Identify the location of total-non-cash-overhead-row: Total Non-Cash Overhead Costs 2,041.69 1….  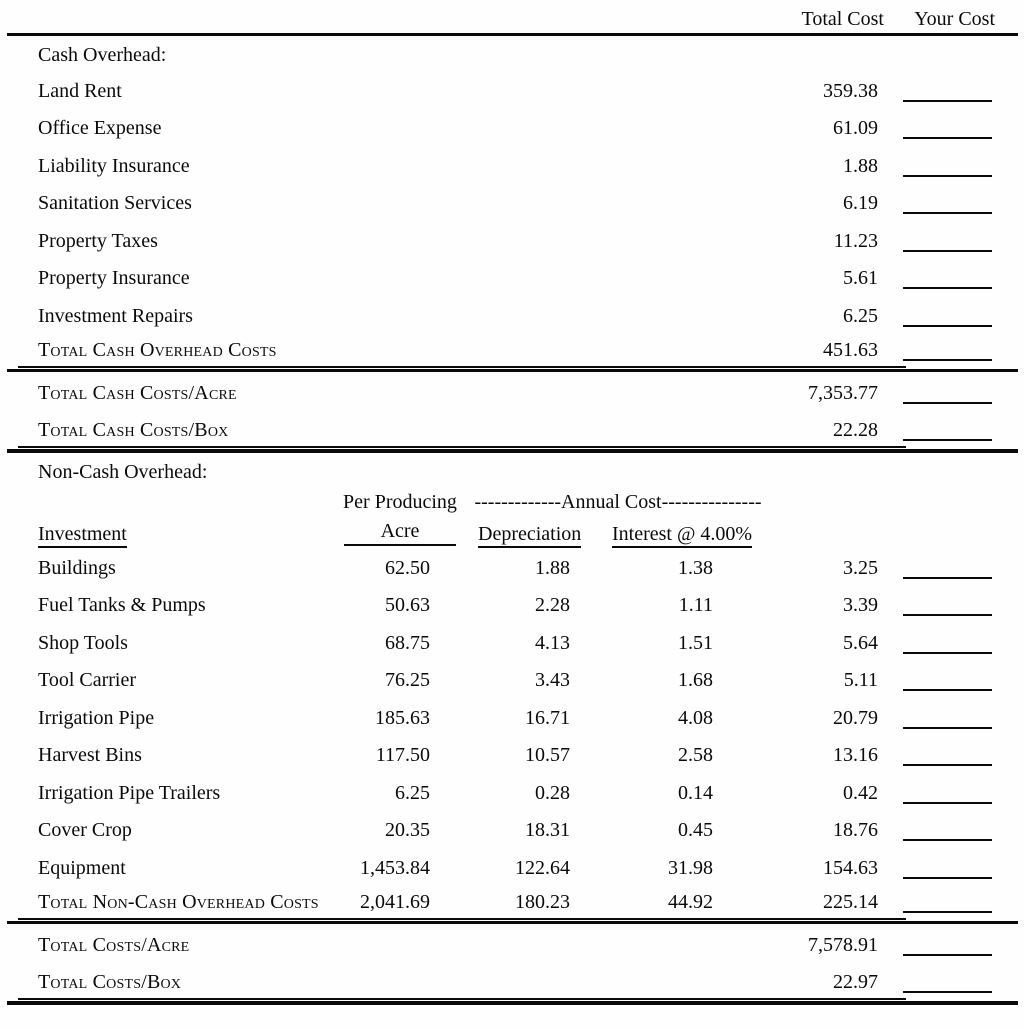
(512, 904).